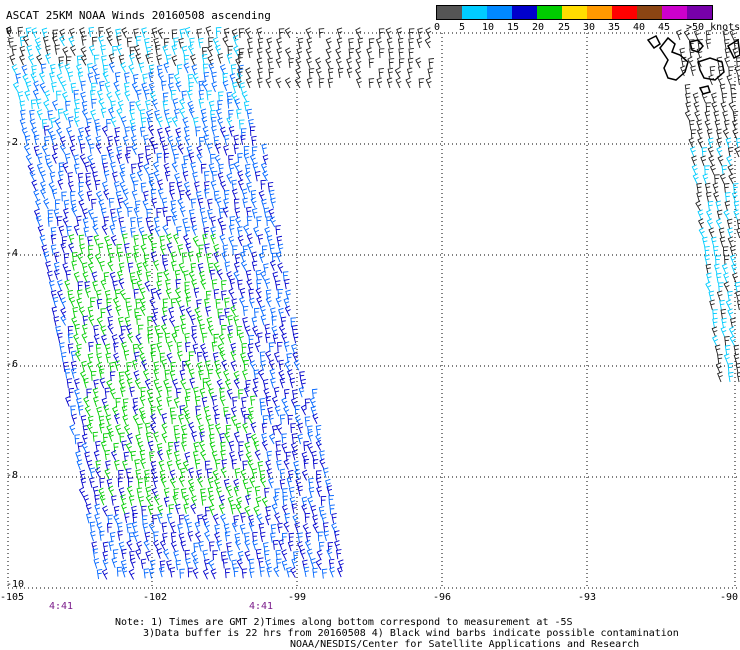 The height and width of the screenshot is (650, 740). What do you see at coordinates (624, 12) in the screenshot?
I see `legend-swatch` at bounding box center [624, 12].